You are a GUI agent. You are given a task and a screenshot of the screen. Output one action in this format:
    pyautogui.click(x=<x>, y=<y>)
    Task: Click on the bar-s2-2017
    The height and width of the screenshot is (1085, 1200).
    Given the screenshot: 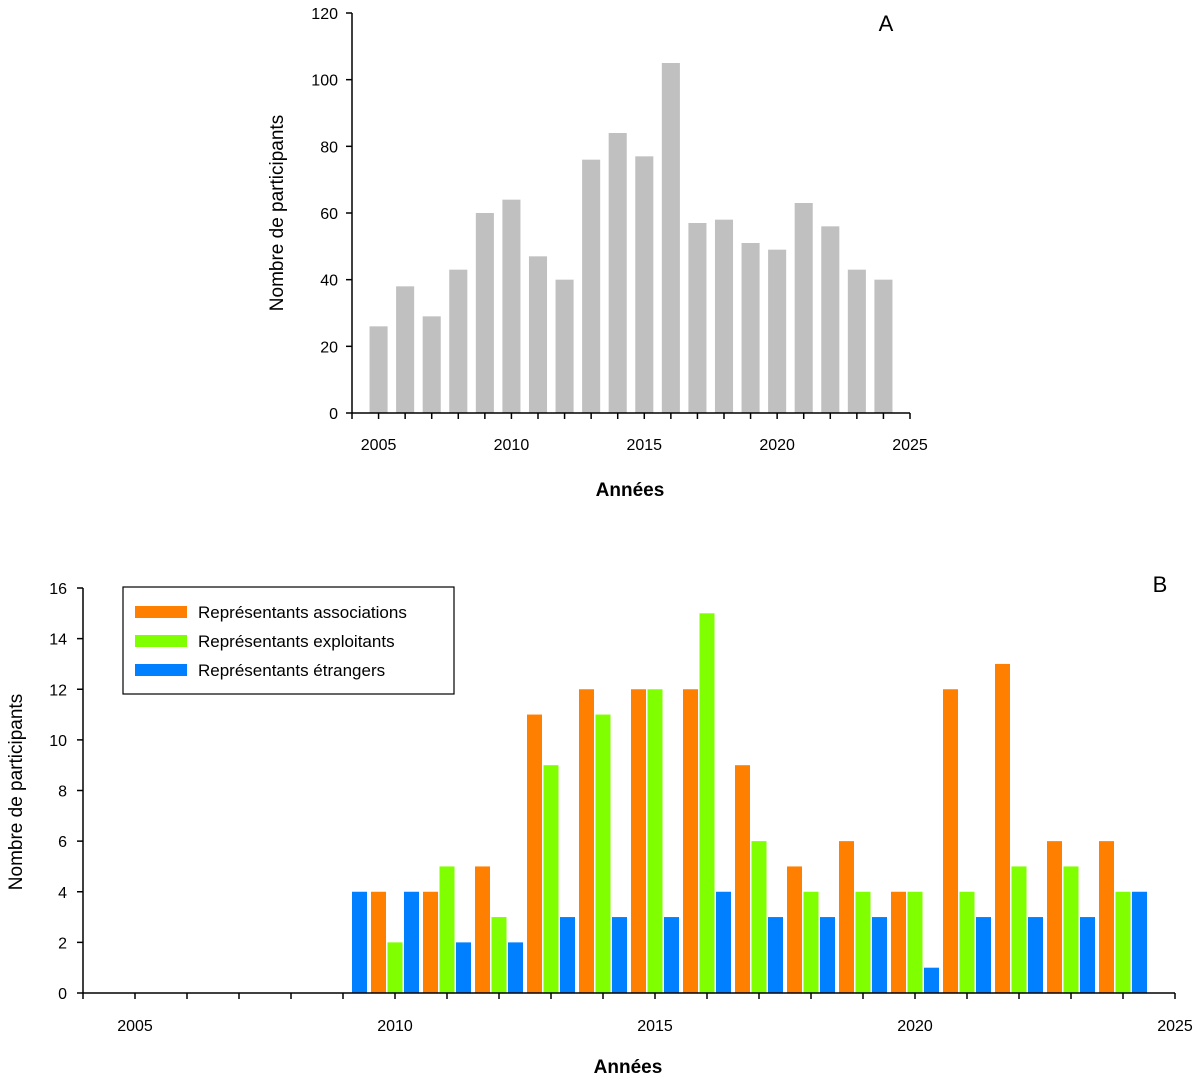 What is the action you would take?
    pyautogui.click(x=775, y=955)
    